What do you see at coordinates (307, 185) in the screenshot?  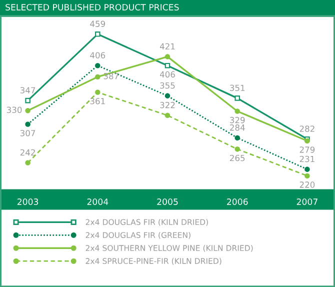 I see `data-label: 220` at bounding box center [307, 185].